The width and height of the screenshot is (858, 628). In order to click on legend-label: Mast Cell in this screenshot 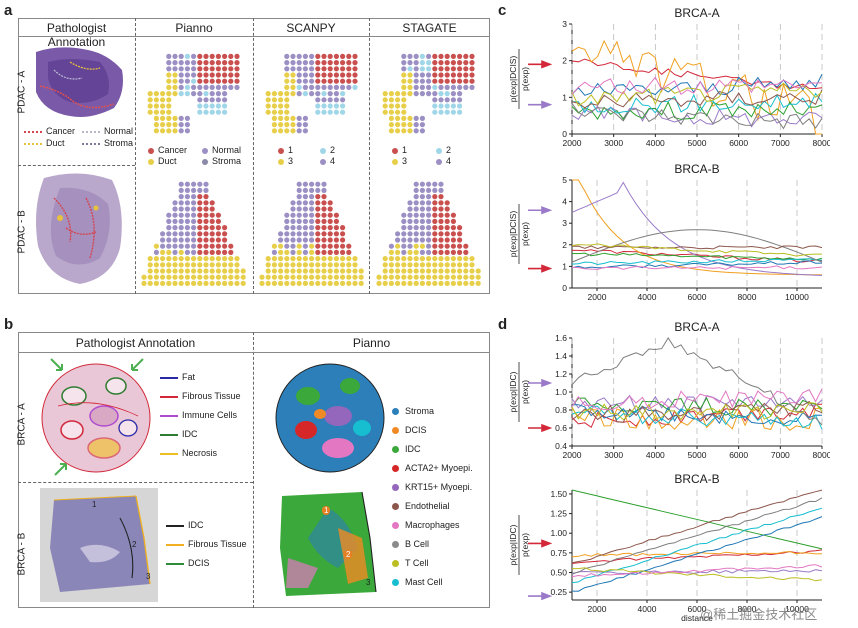, I will do `click(424, 582)`.